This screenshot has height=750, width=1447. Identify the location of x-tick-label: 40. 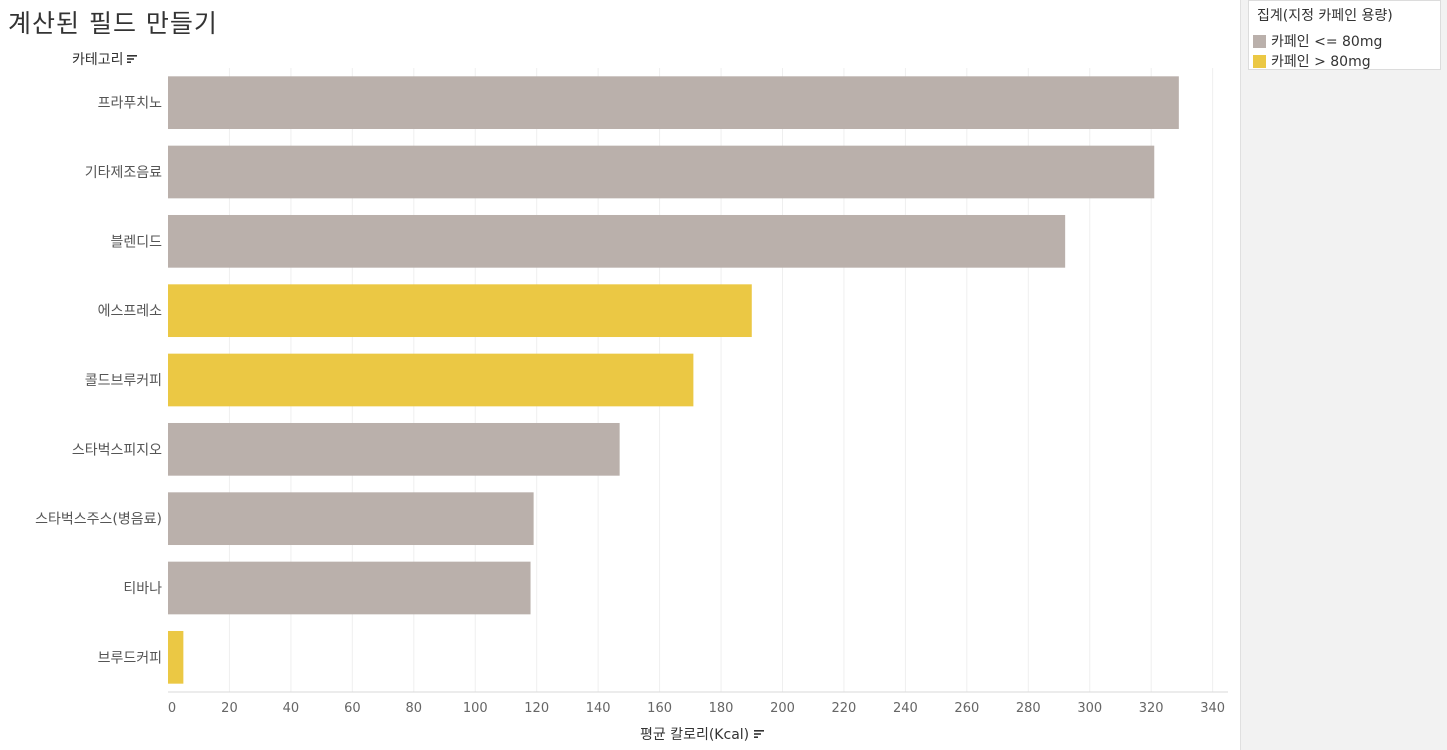
(291, 708).